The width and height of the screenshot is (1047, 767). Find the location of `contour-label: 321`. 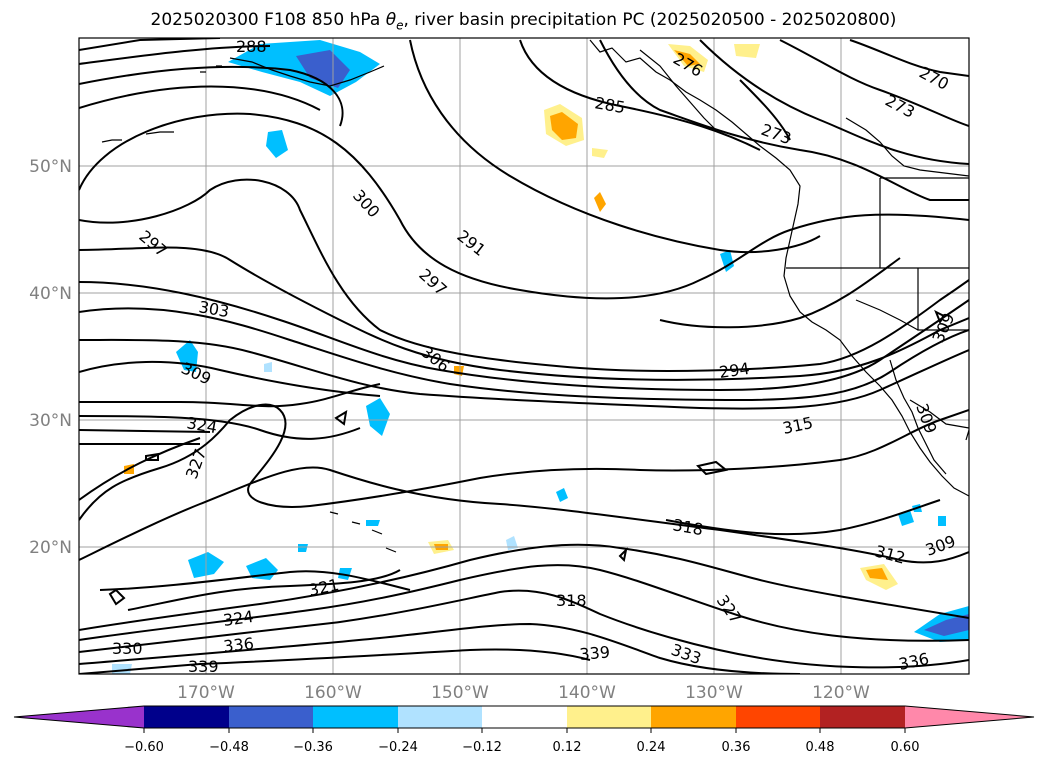

contour-label: 321 is located at coordinates (324, 587).